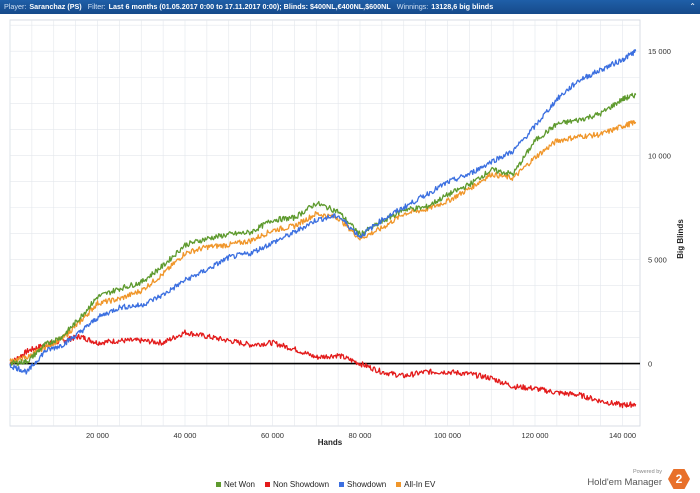 The image size is (700, 493). What do you see at coordinates (657, 259) in the screenshot?
I see `y-tick-label: 5 000` at bounding box center [657, 259].